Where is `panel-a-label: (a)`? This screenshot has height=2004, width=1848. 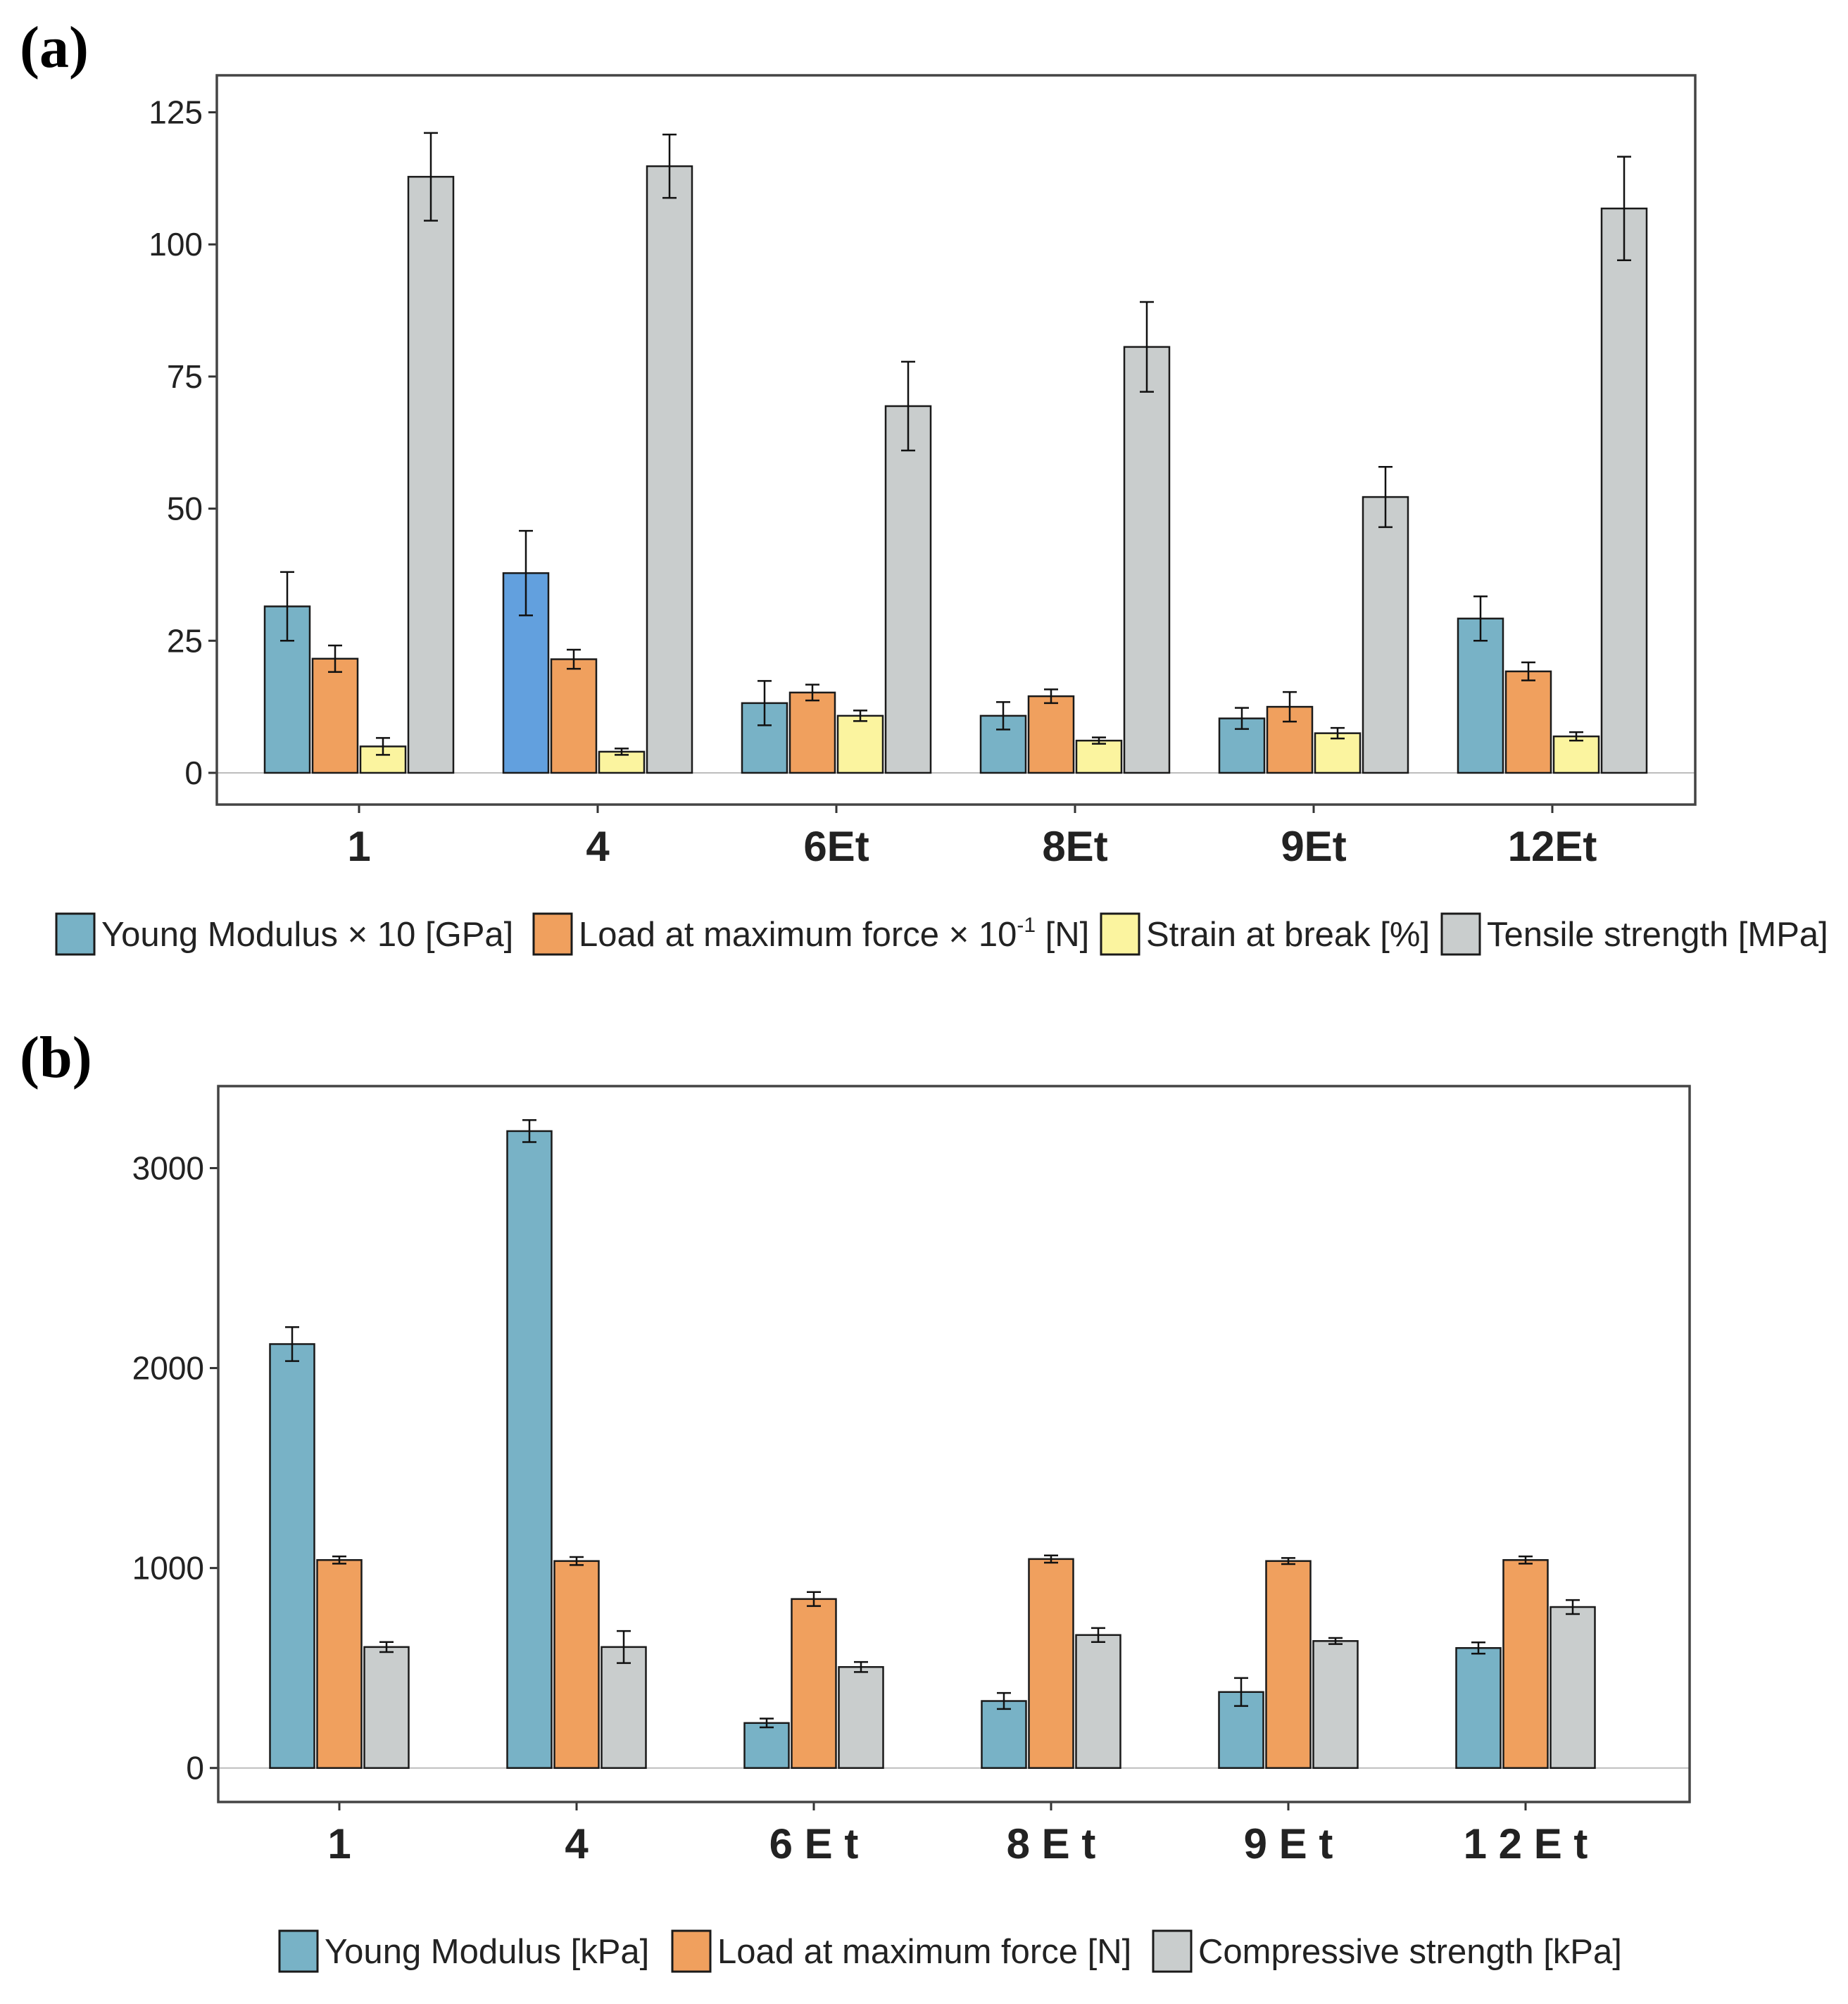 panel-a-label: (a) is located at coordinates (54, 47).